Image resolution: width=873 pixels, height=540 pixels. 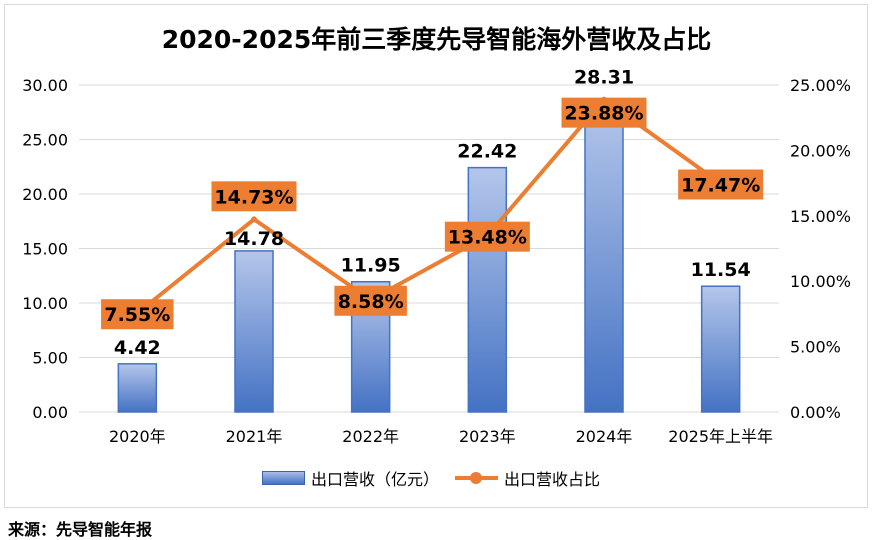 What do you see at coordinates (50, 358) in the screenshot?
I see `left-tick-label: 5.00` at bounding box center [50, 358].